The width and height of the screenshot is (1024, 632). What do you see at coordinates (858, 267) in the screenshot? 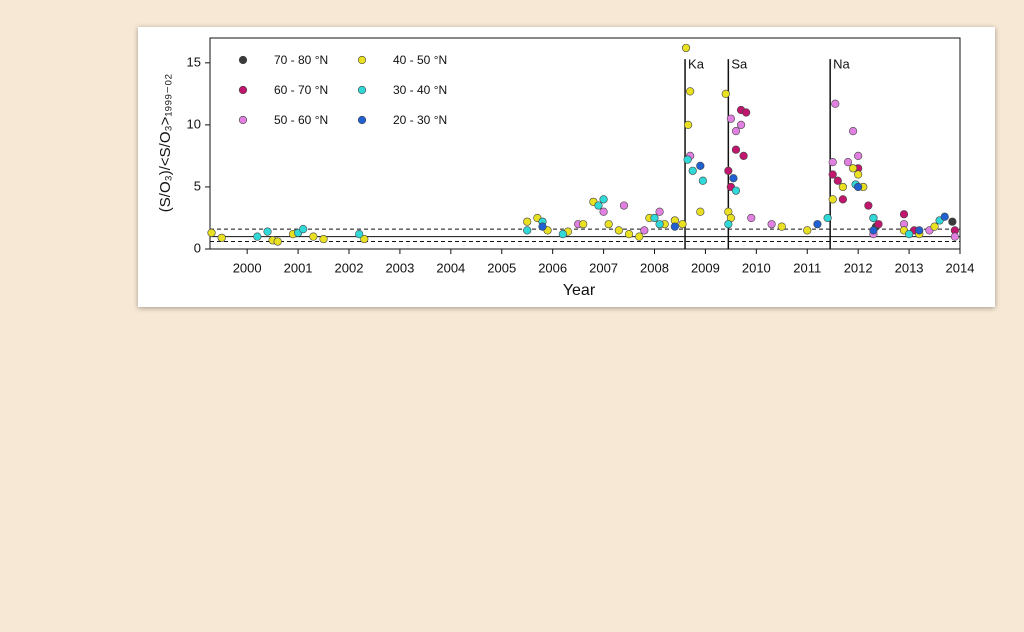
I see `x-tick-label: 2012` at bounding box center [858, 267].